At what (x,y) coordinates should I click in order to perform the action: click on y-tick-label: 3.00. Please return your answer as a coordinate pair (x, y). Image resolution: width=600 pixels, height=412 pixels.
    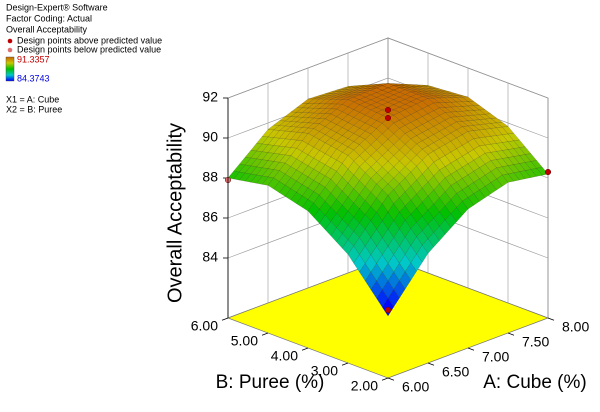
    Looking at the image, I should click on (324, 371).